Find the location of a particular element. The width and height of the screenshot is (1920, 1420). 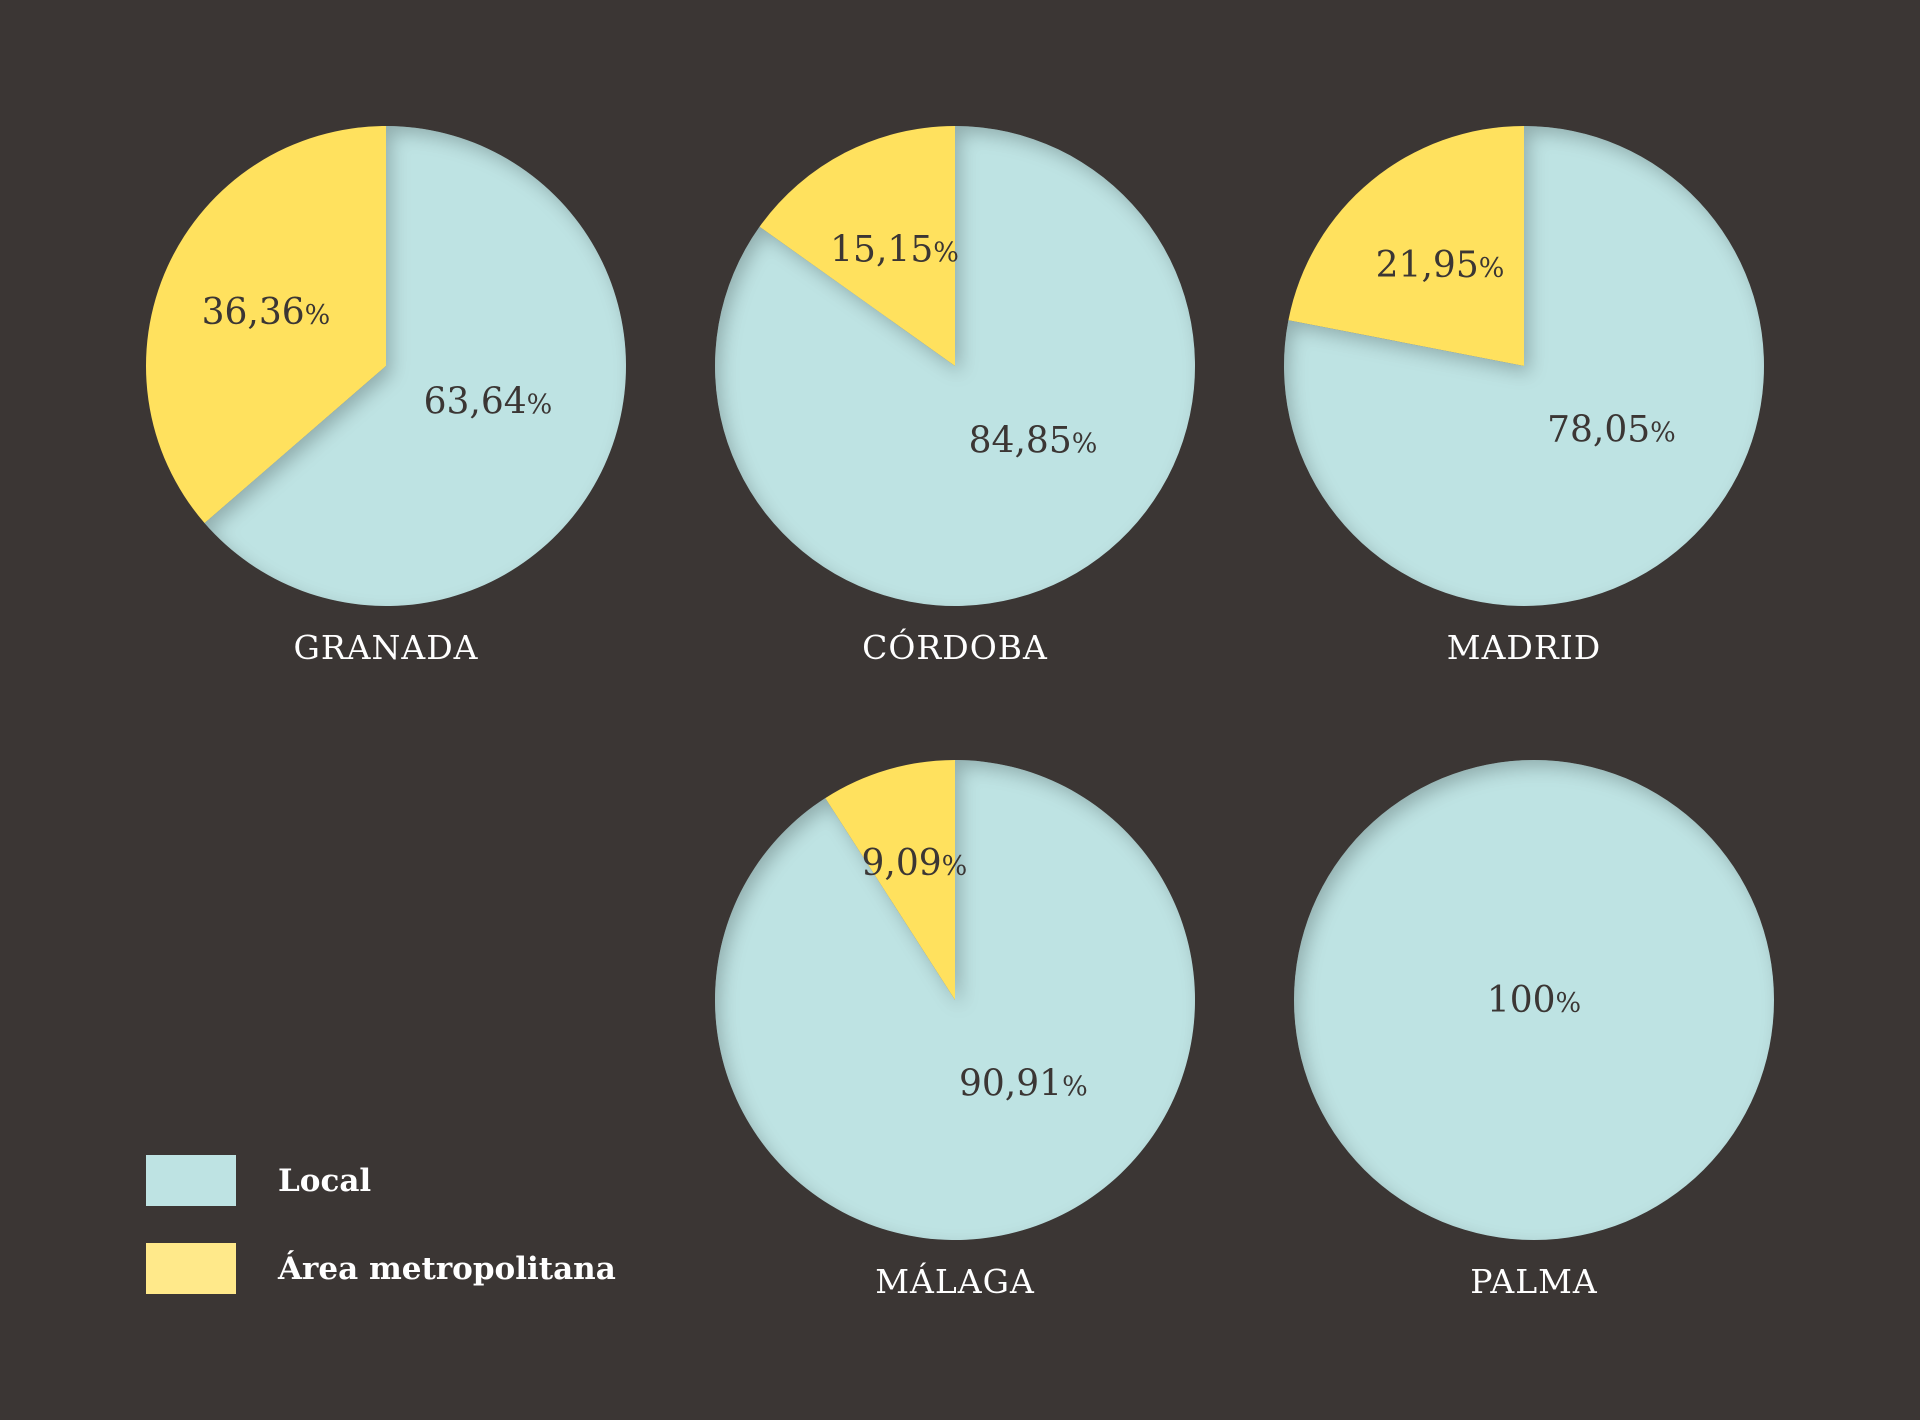

legend-item-area-metropolitana: Área metropolitana is located at coordinates (381, 1268).